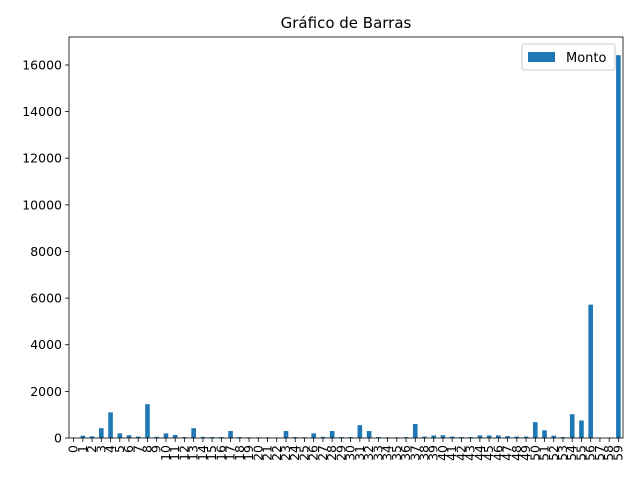 The width and height of the screenshot is (640, 480). What do you see at coordinates (590, 453) in the screenshot?
I see `x-tick-label: 56` at bounding box center [590, 453].